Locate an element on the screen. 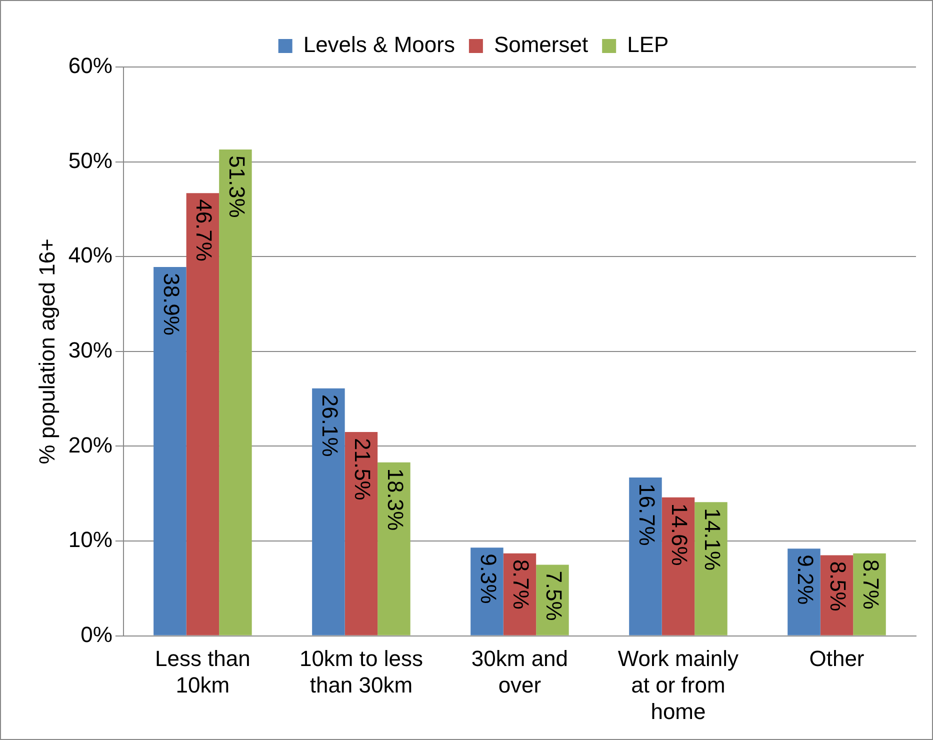  data-label: 16.7% is located at coordinates (647, 514).